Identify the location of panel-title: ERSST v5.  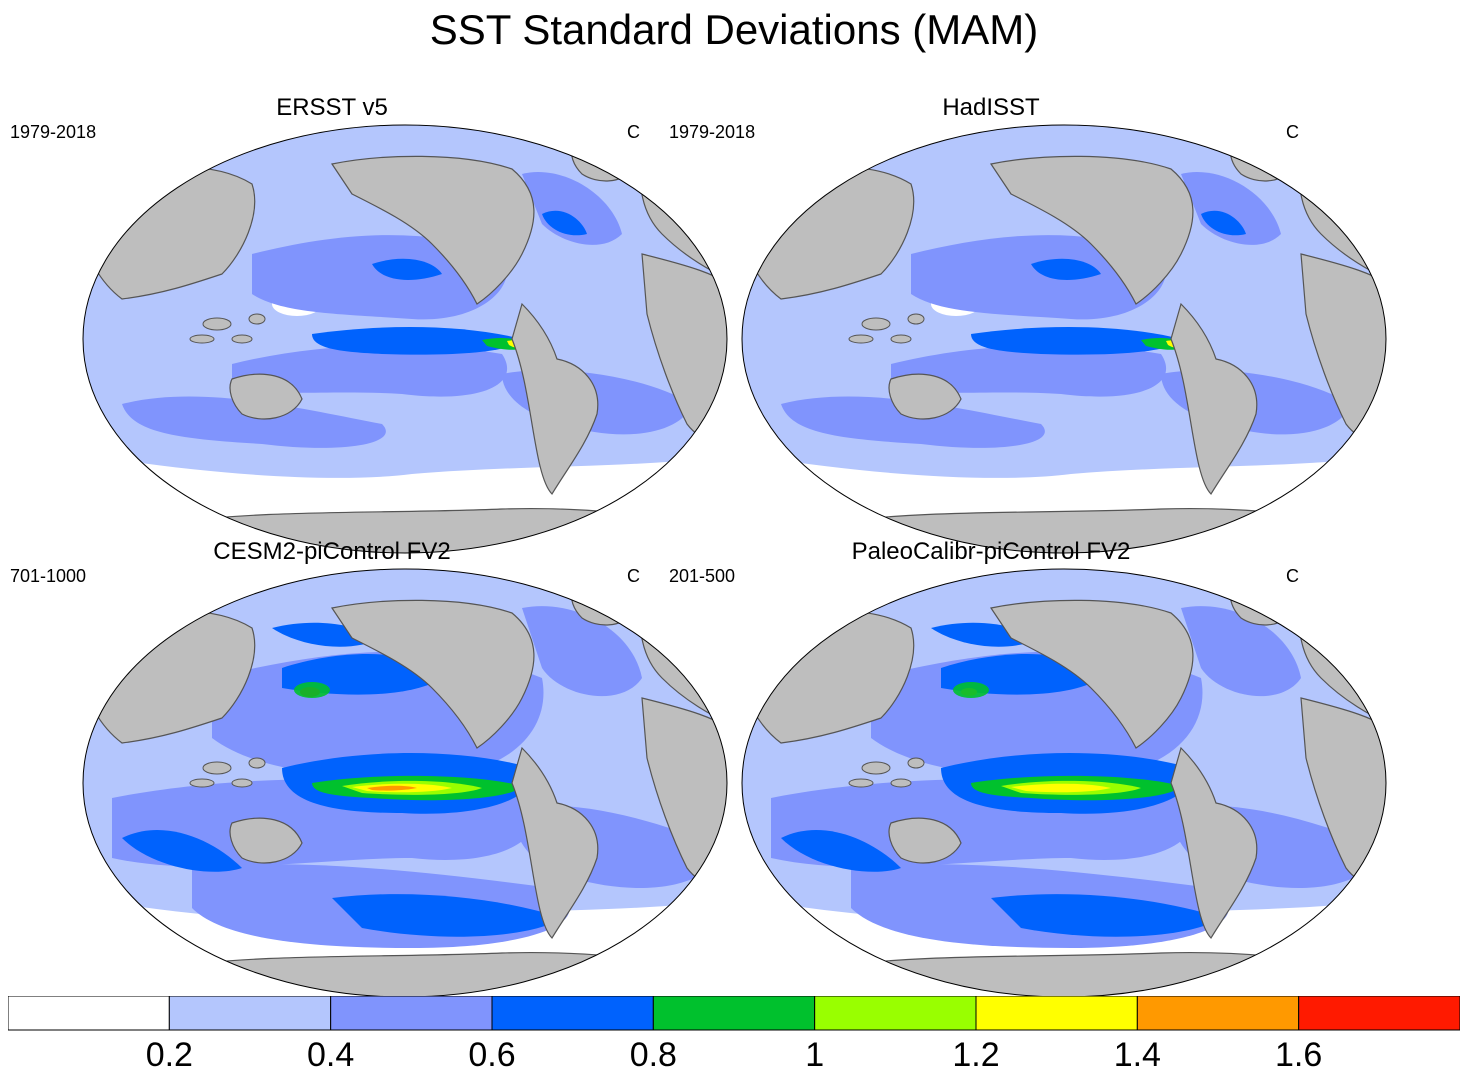
(332, 107).